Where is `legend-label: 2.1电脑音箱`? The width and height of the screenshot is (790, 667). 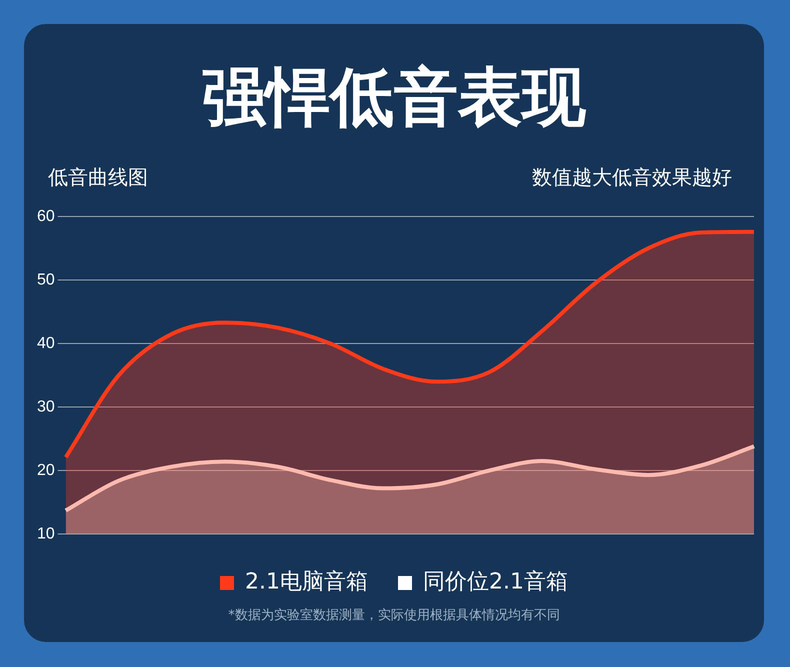 legend-label: 2.1电脑音箱 is located at coordinates (306, 582).